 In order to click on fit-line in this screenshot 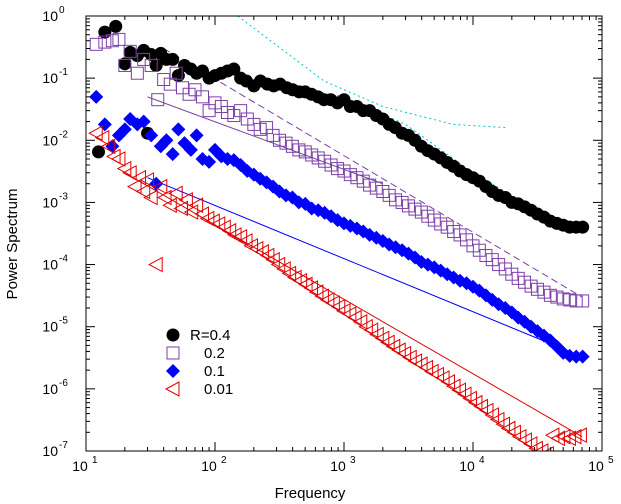, I will do `click(413, 148)`.